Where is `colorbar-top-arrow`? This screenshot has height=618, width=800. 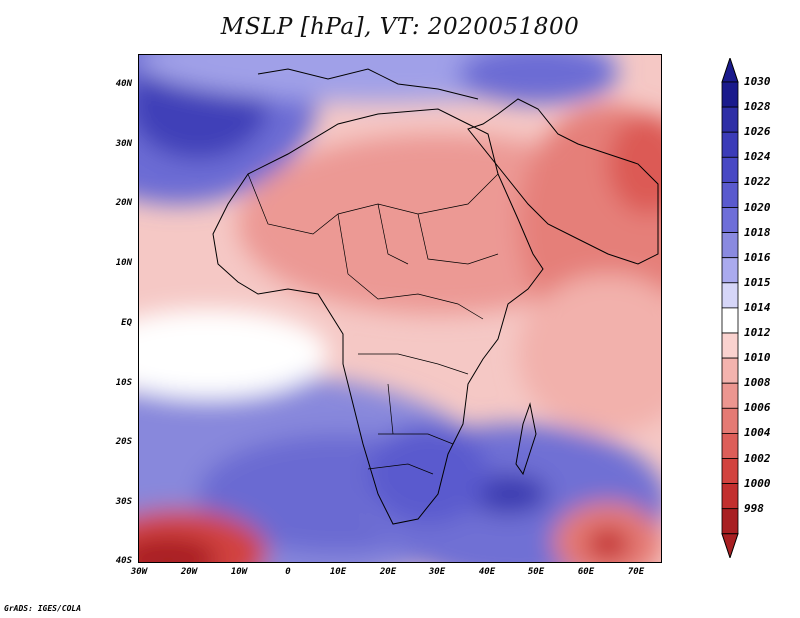
colorbar-top-arrow is located at coordinates (730, 70).